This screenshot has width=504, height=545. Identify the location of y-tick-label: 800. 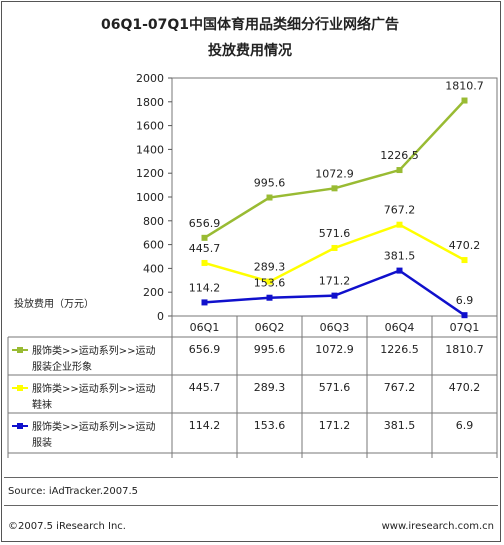
(153, 221).